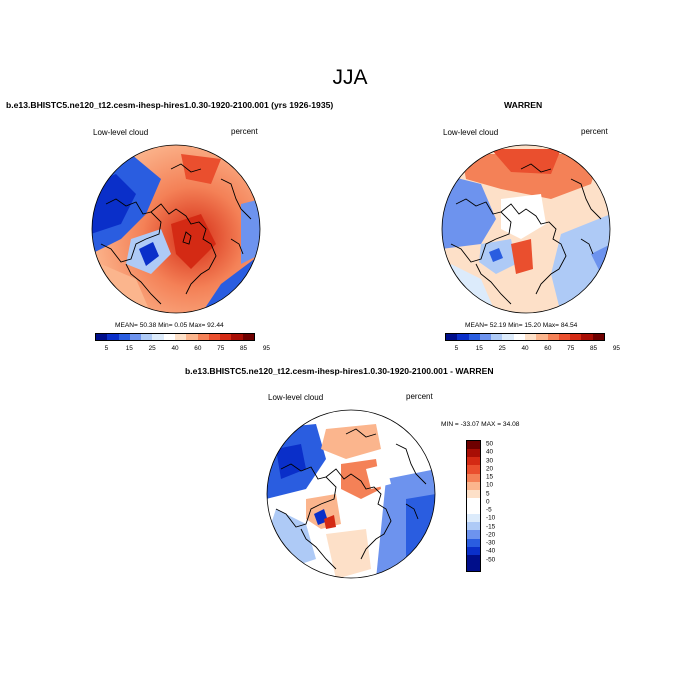 The image size is (700, 700). I want to click on model-coastlines, so click(176, 234).